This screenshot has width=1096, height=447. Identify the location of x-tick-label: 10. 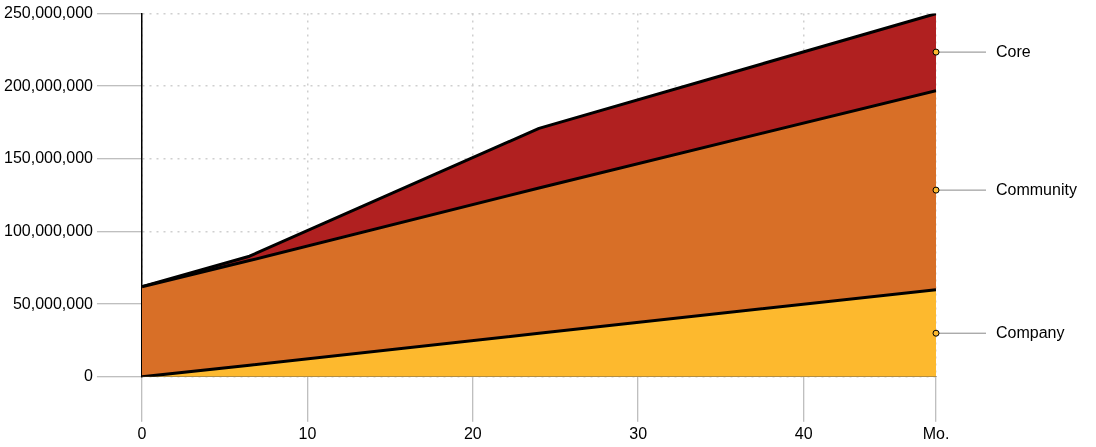
(307, 433).